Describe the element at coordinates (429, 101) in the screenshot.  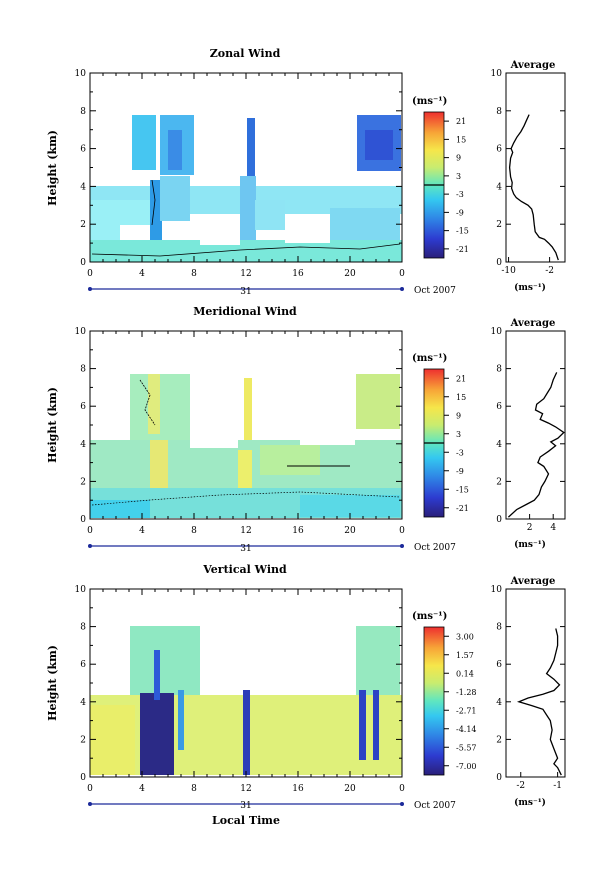
I see `zonal-colorbar-unit: (ms⁻¹)` at that location.